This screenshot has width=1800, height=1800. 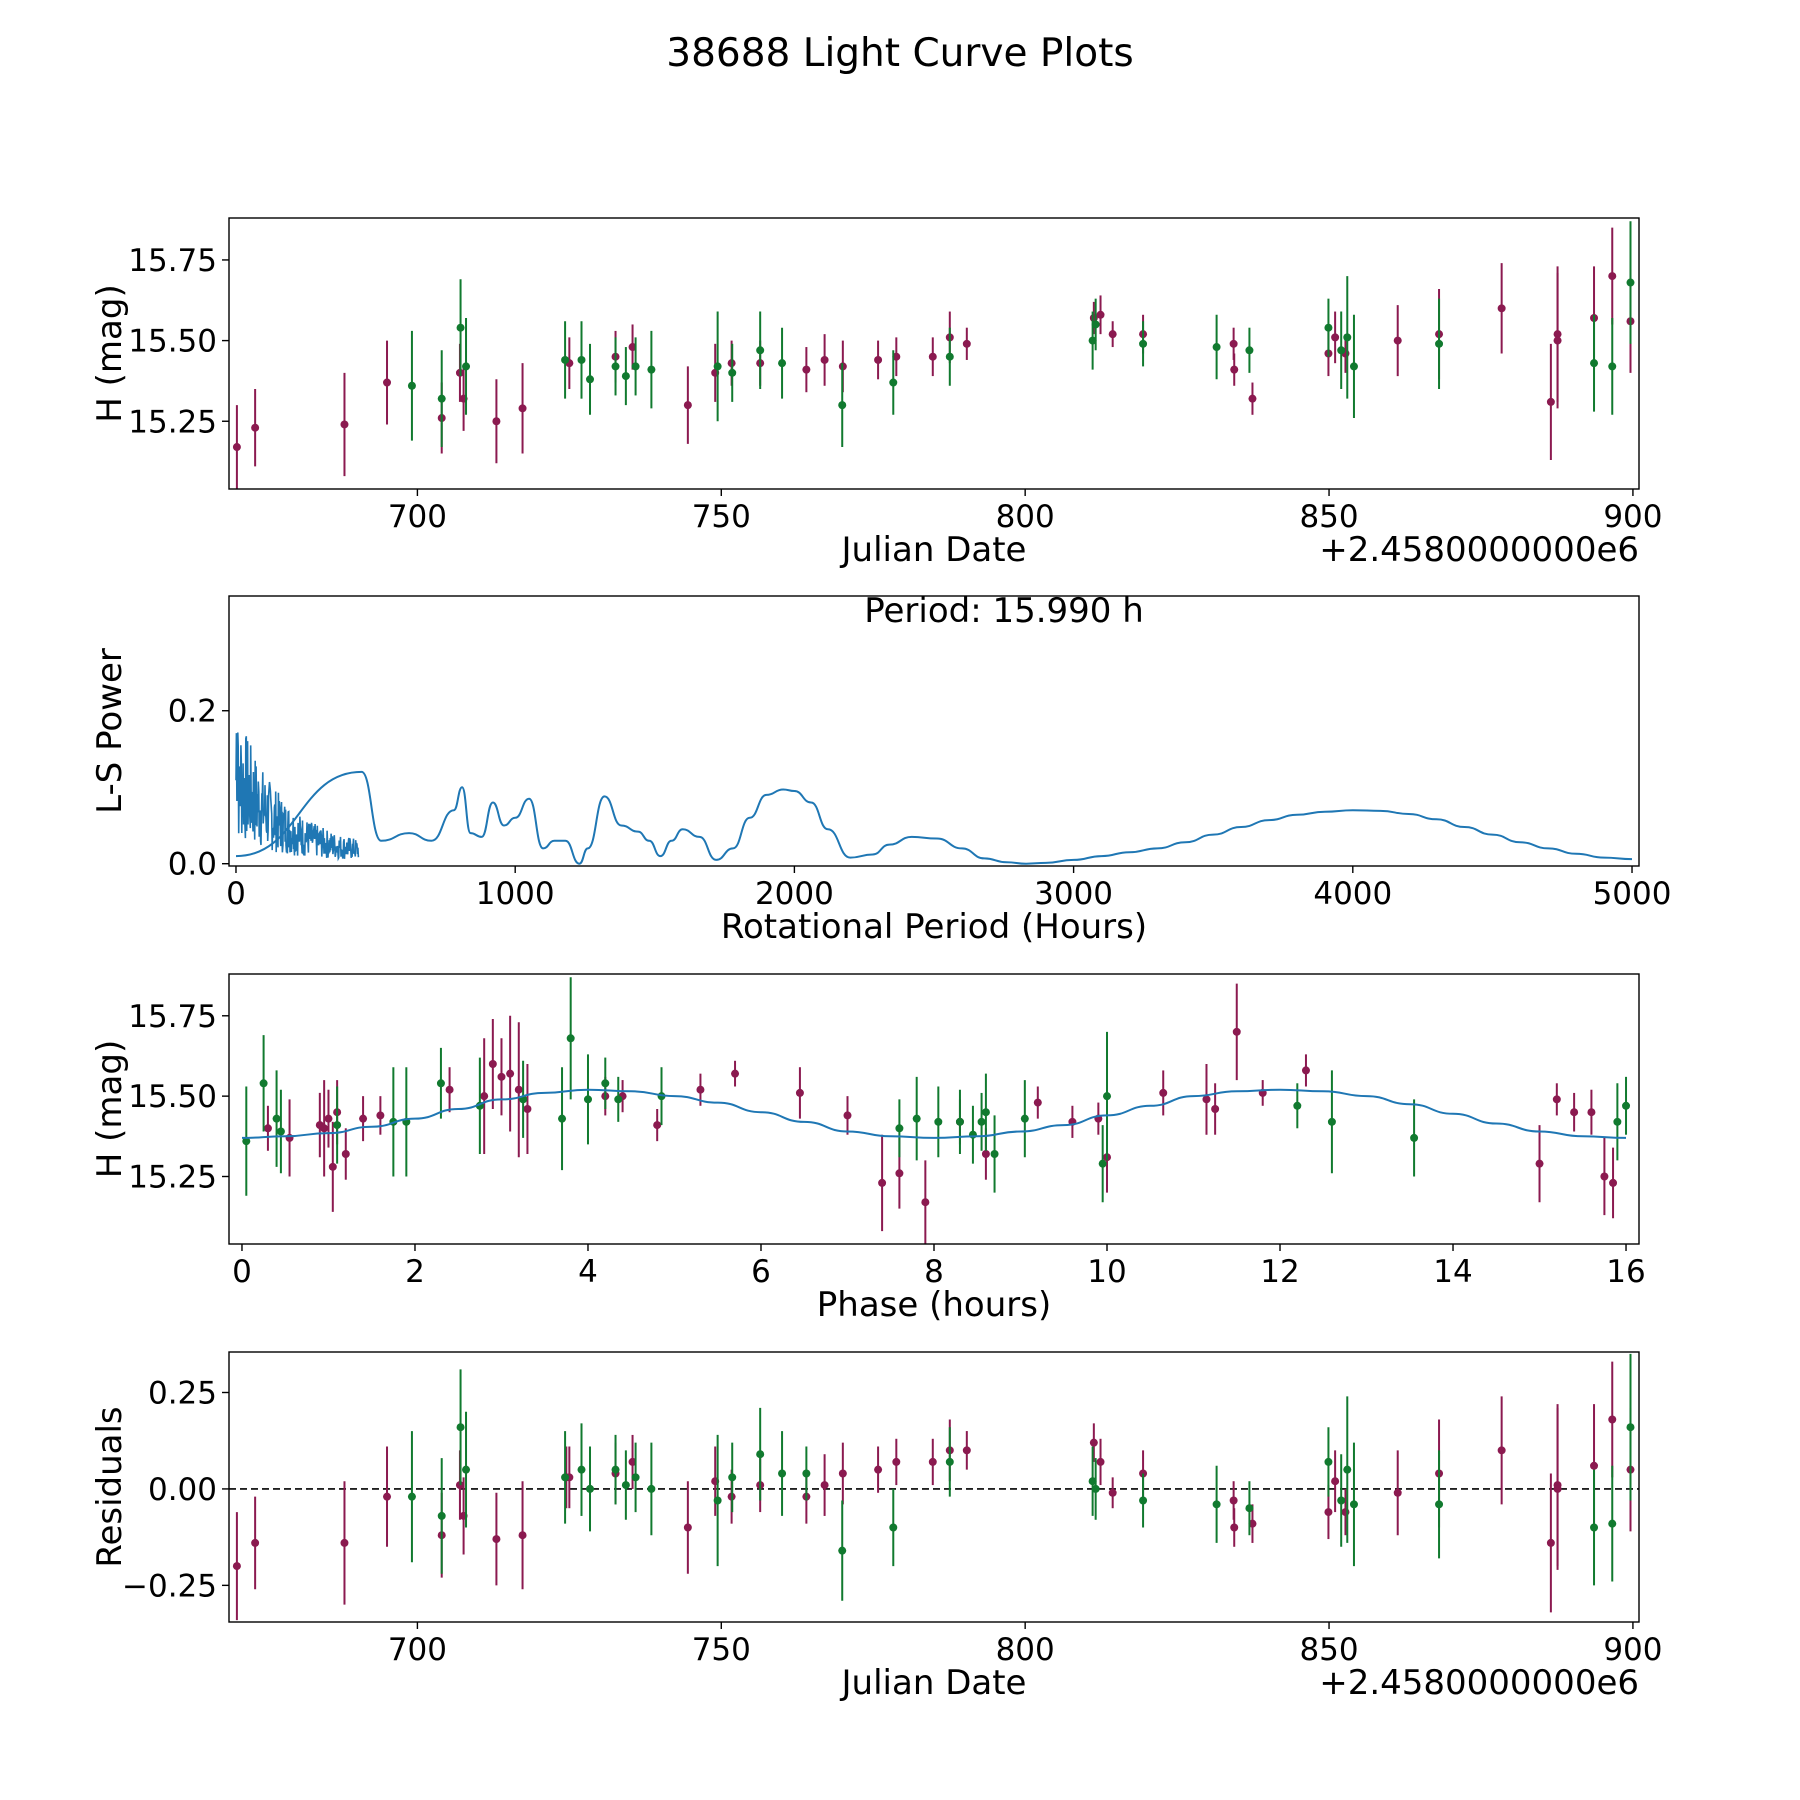 I want to click on y-tick-label: 15.50, so click(x=172, y=1097).